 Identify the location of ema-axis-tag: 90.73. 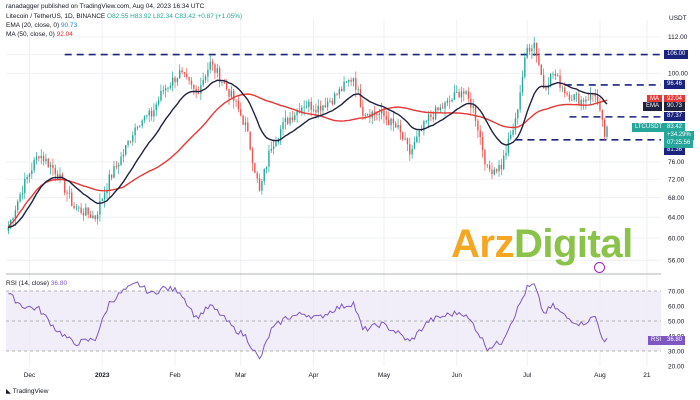
(675, 107).